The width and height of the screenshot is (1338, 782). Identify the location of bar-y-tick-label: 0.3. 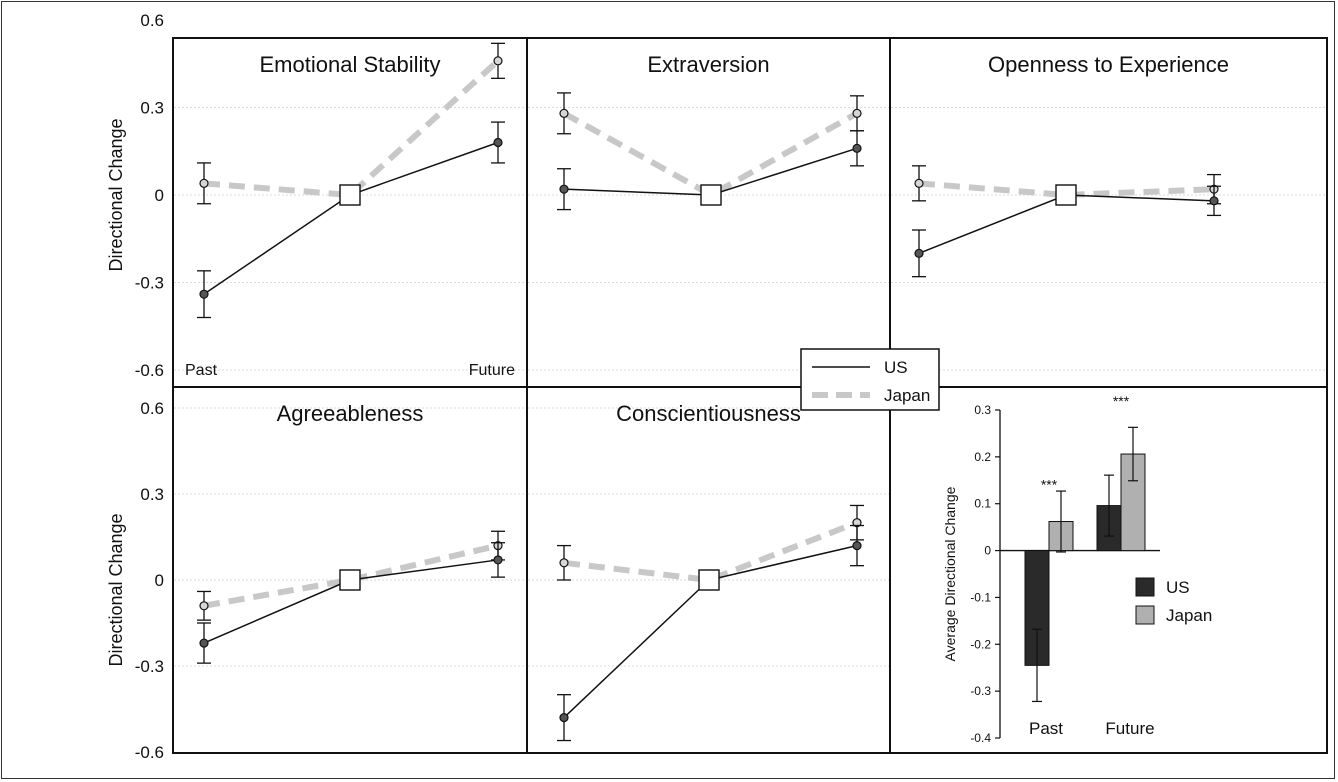
(982, 410).